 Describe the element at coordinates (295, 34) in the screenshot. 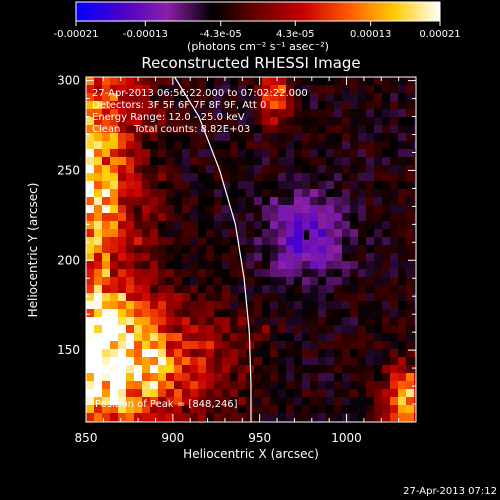

I see `colorbar-tick-label: 4.3e-05` at that location.